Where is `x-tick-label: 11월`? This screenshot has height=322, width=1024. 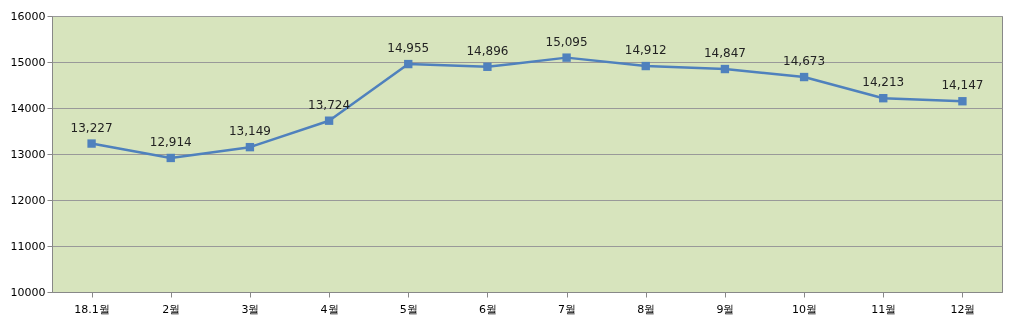
x-tick-label: 11월 is located at coordinates (884, 309).